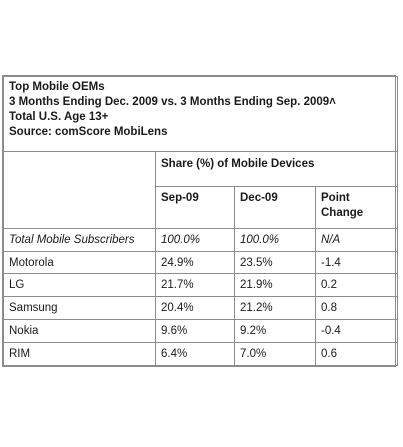 This screenshot has width=403, height=447. What do you see at coordinates (356, 239) in the screenshot?
I see `cell-point-change: N/A` at bounding box center [356, 239].